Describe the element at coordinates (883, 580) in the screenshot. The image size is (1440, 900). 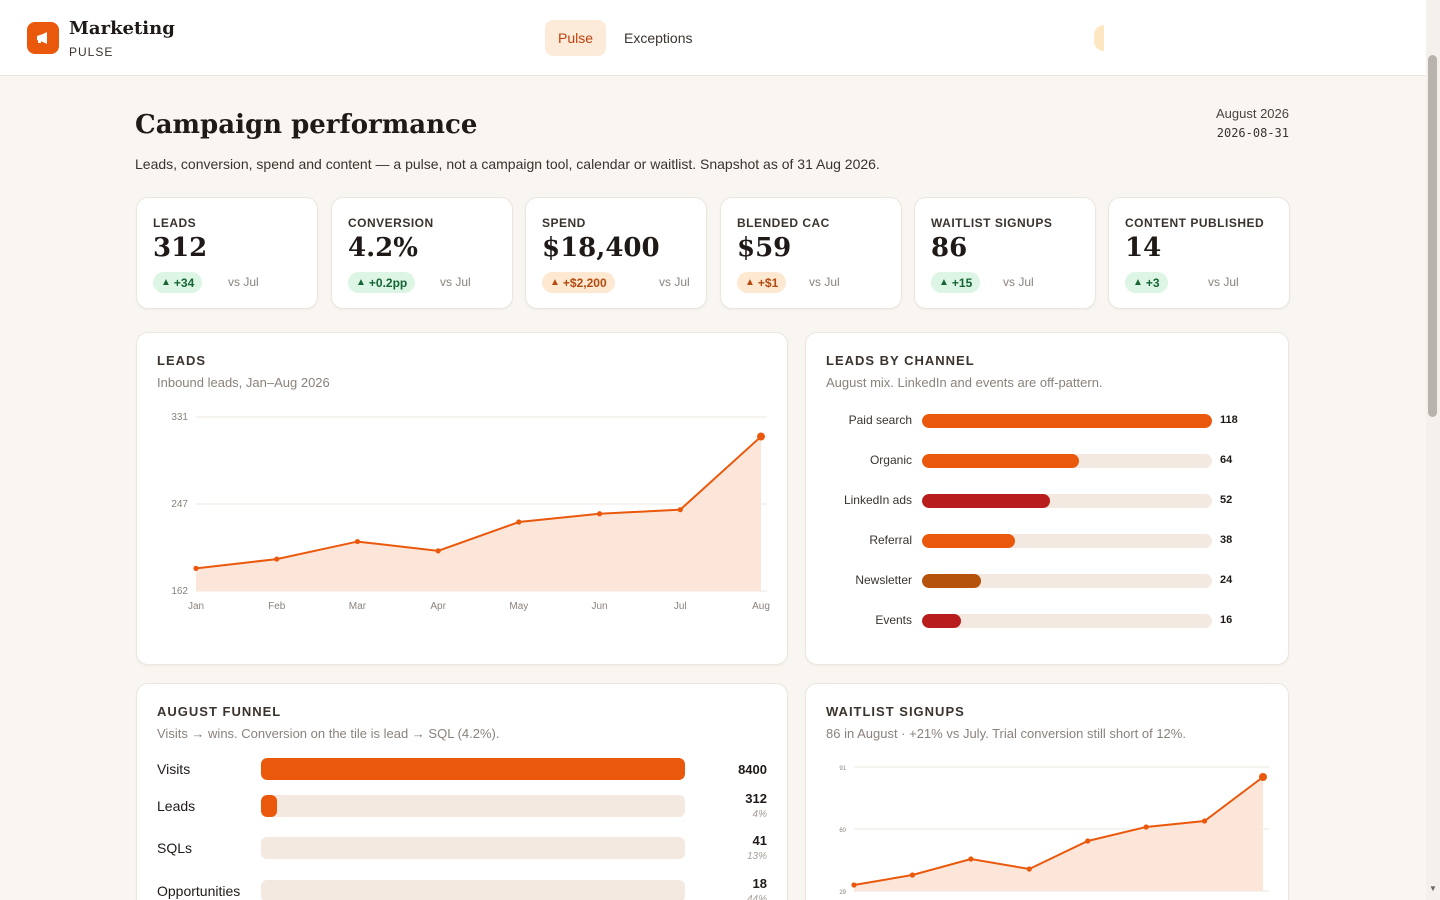
I see `channel-label: Newsletter` at that location.